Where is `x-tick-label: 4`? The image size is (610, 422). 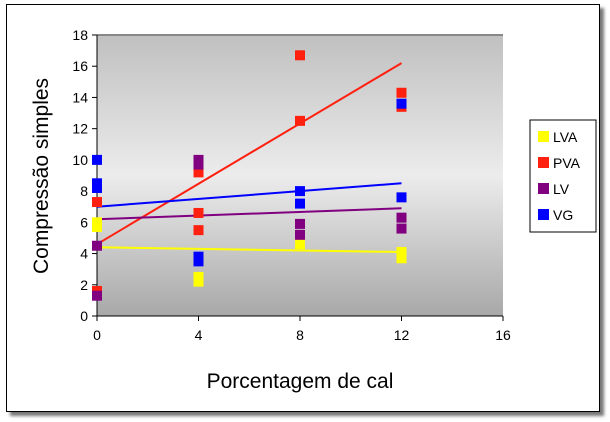 x-tick-label: 4 is located at coordinates (199, 335).